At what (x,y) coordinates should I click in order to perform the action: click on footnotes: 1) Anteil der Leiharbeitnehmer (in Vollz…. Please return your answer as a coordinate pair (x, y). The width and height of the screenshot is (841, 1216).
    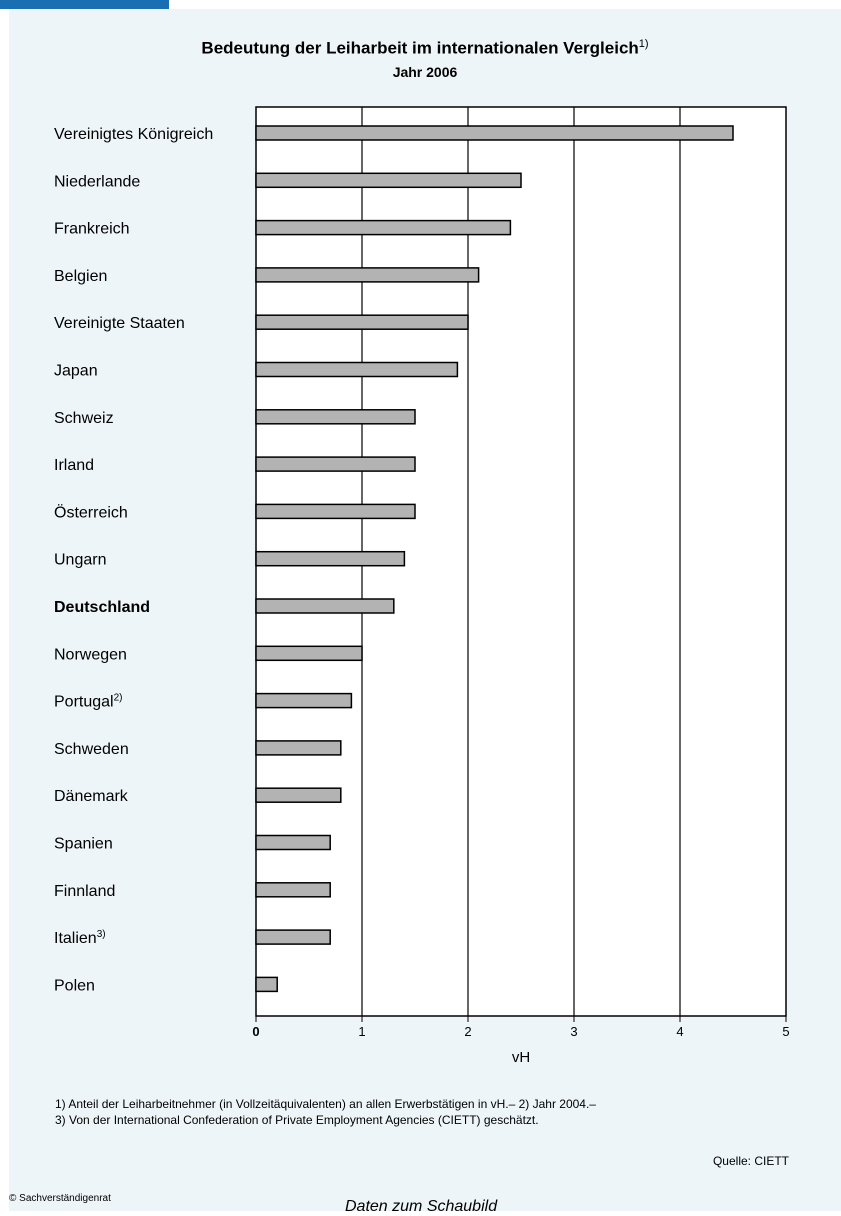
    Looking at the image, I should click on (440, 1112).